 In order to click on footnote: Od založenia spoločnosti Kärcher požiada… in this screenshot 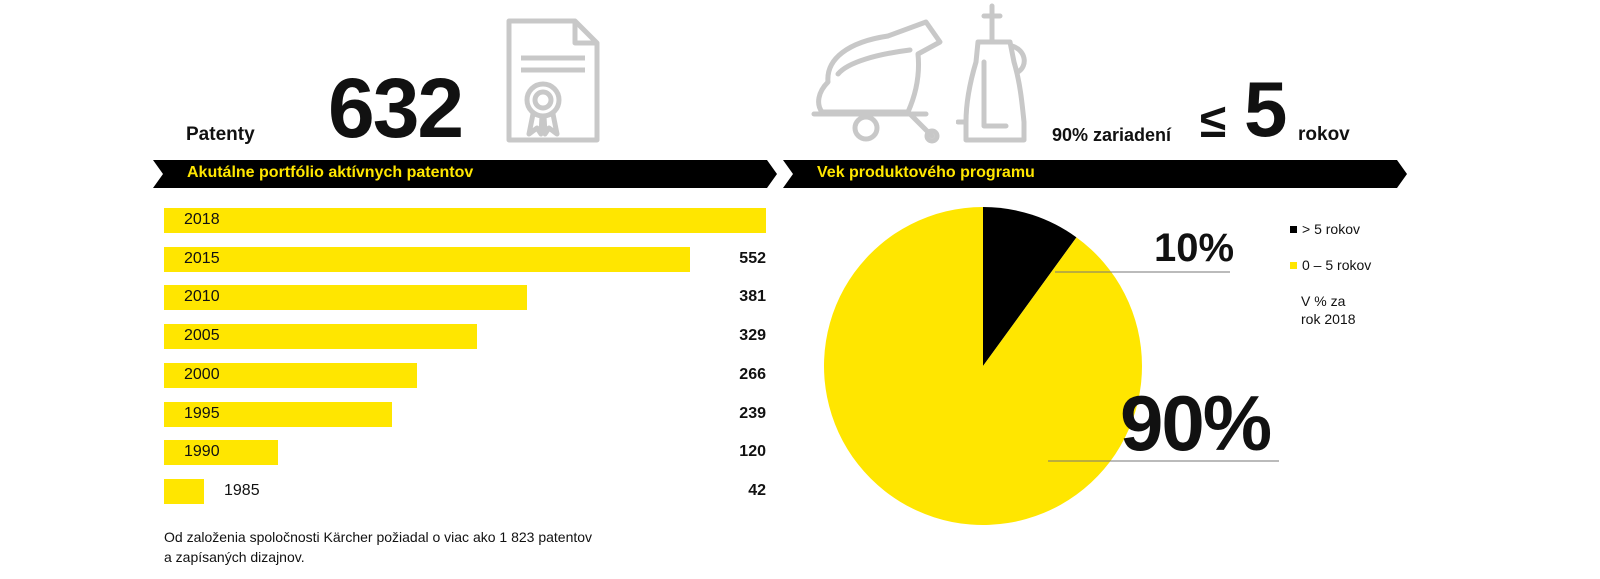, I will do `click(378, 547)`.